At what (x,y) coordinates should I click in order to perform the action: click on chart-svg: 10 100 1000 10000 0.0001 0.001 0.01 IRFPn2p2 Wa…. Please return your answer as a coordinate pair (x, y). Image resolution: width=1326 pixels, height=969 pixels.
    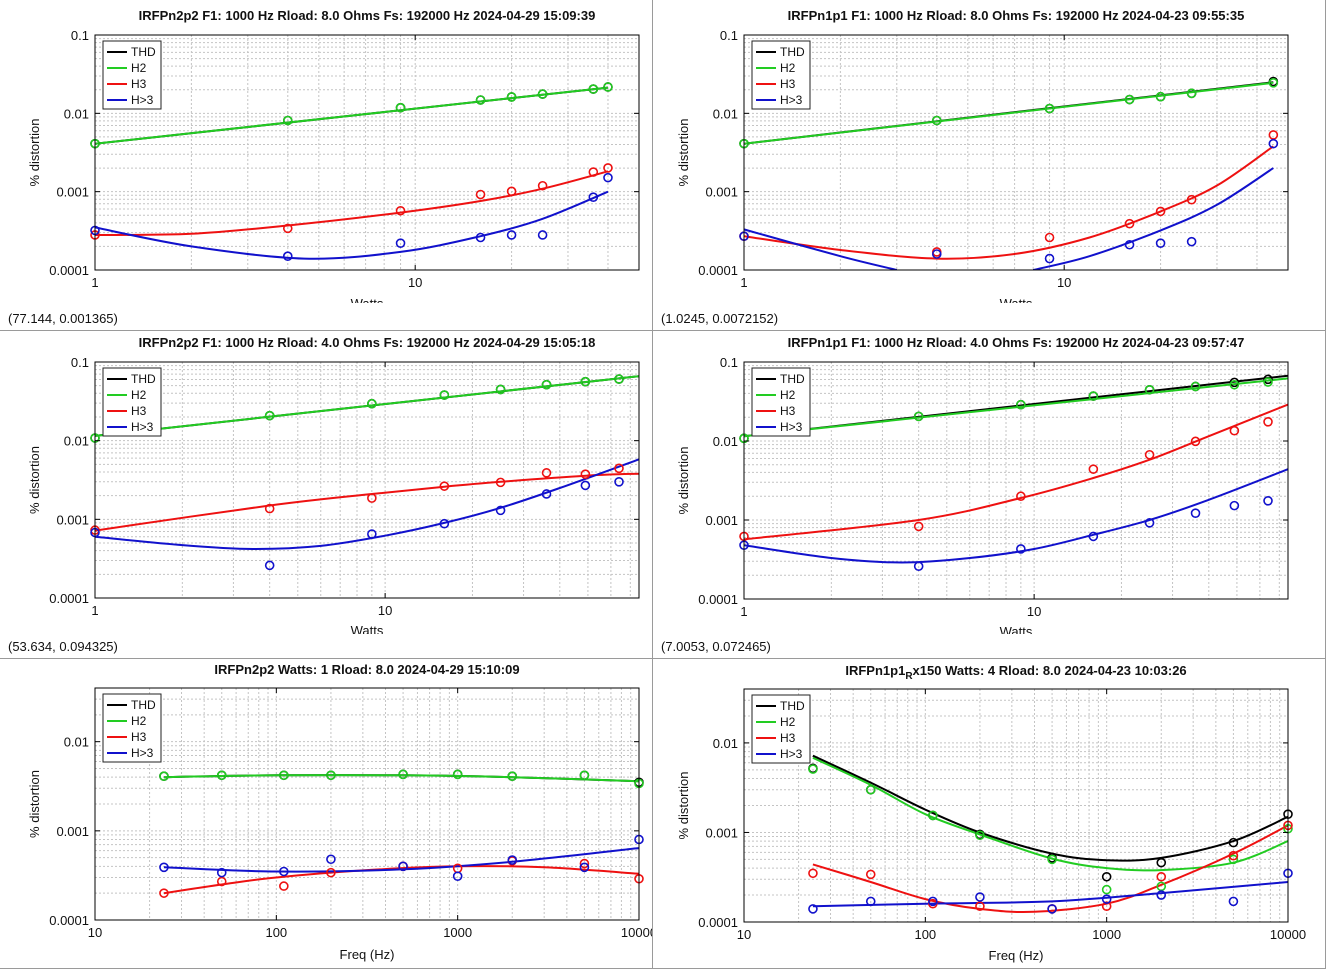
    Looking at the image, I should click on (339, 812).